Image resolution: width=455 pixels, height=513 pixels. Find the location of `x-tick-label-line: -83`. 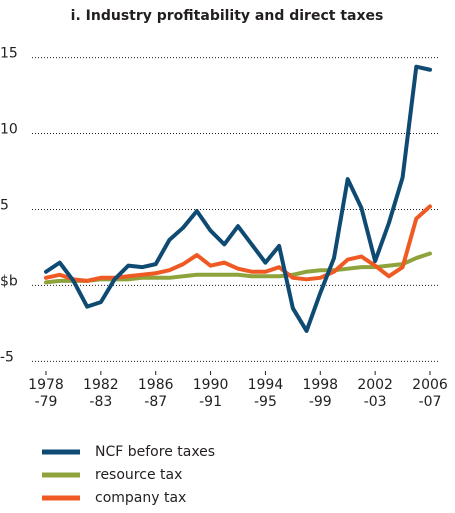

x-tick-label-line: -83 is located at coordinates (100, 402).